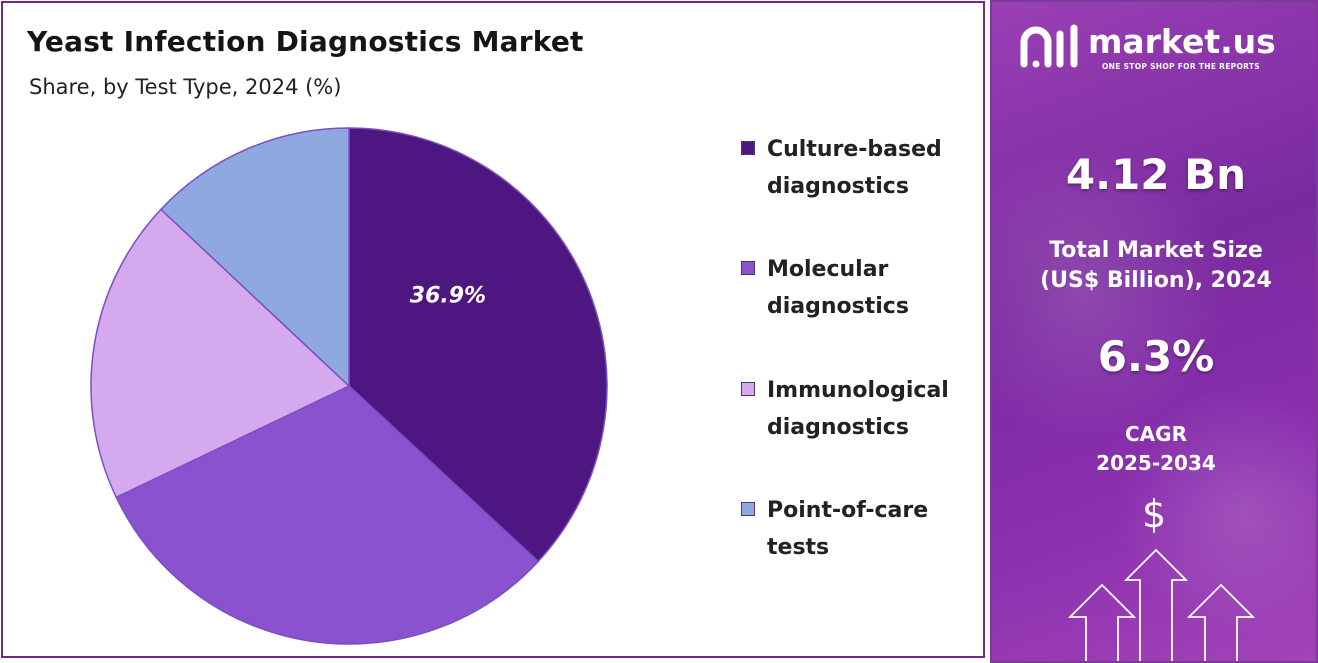 The image size is (1318, 663). Describe the element at coordinates (1156, 463) in the screenshot. I see `cagr-label-line2: 2025-2034` at that location.